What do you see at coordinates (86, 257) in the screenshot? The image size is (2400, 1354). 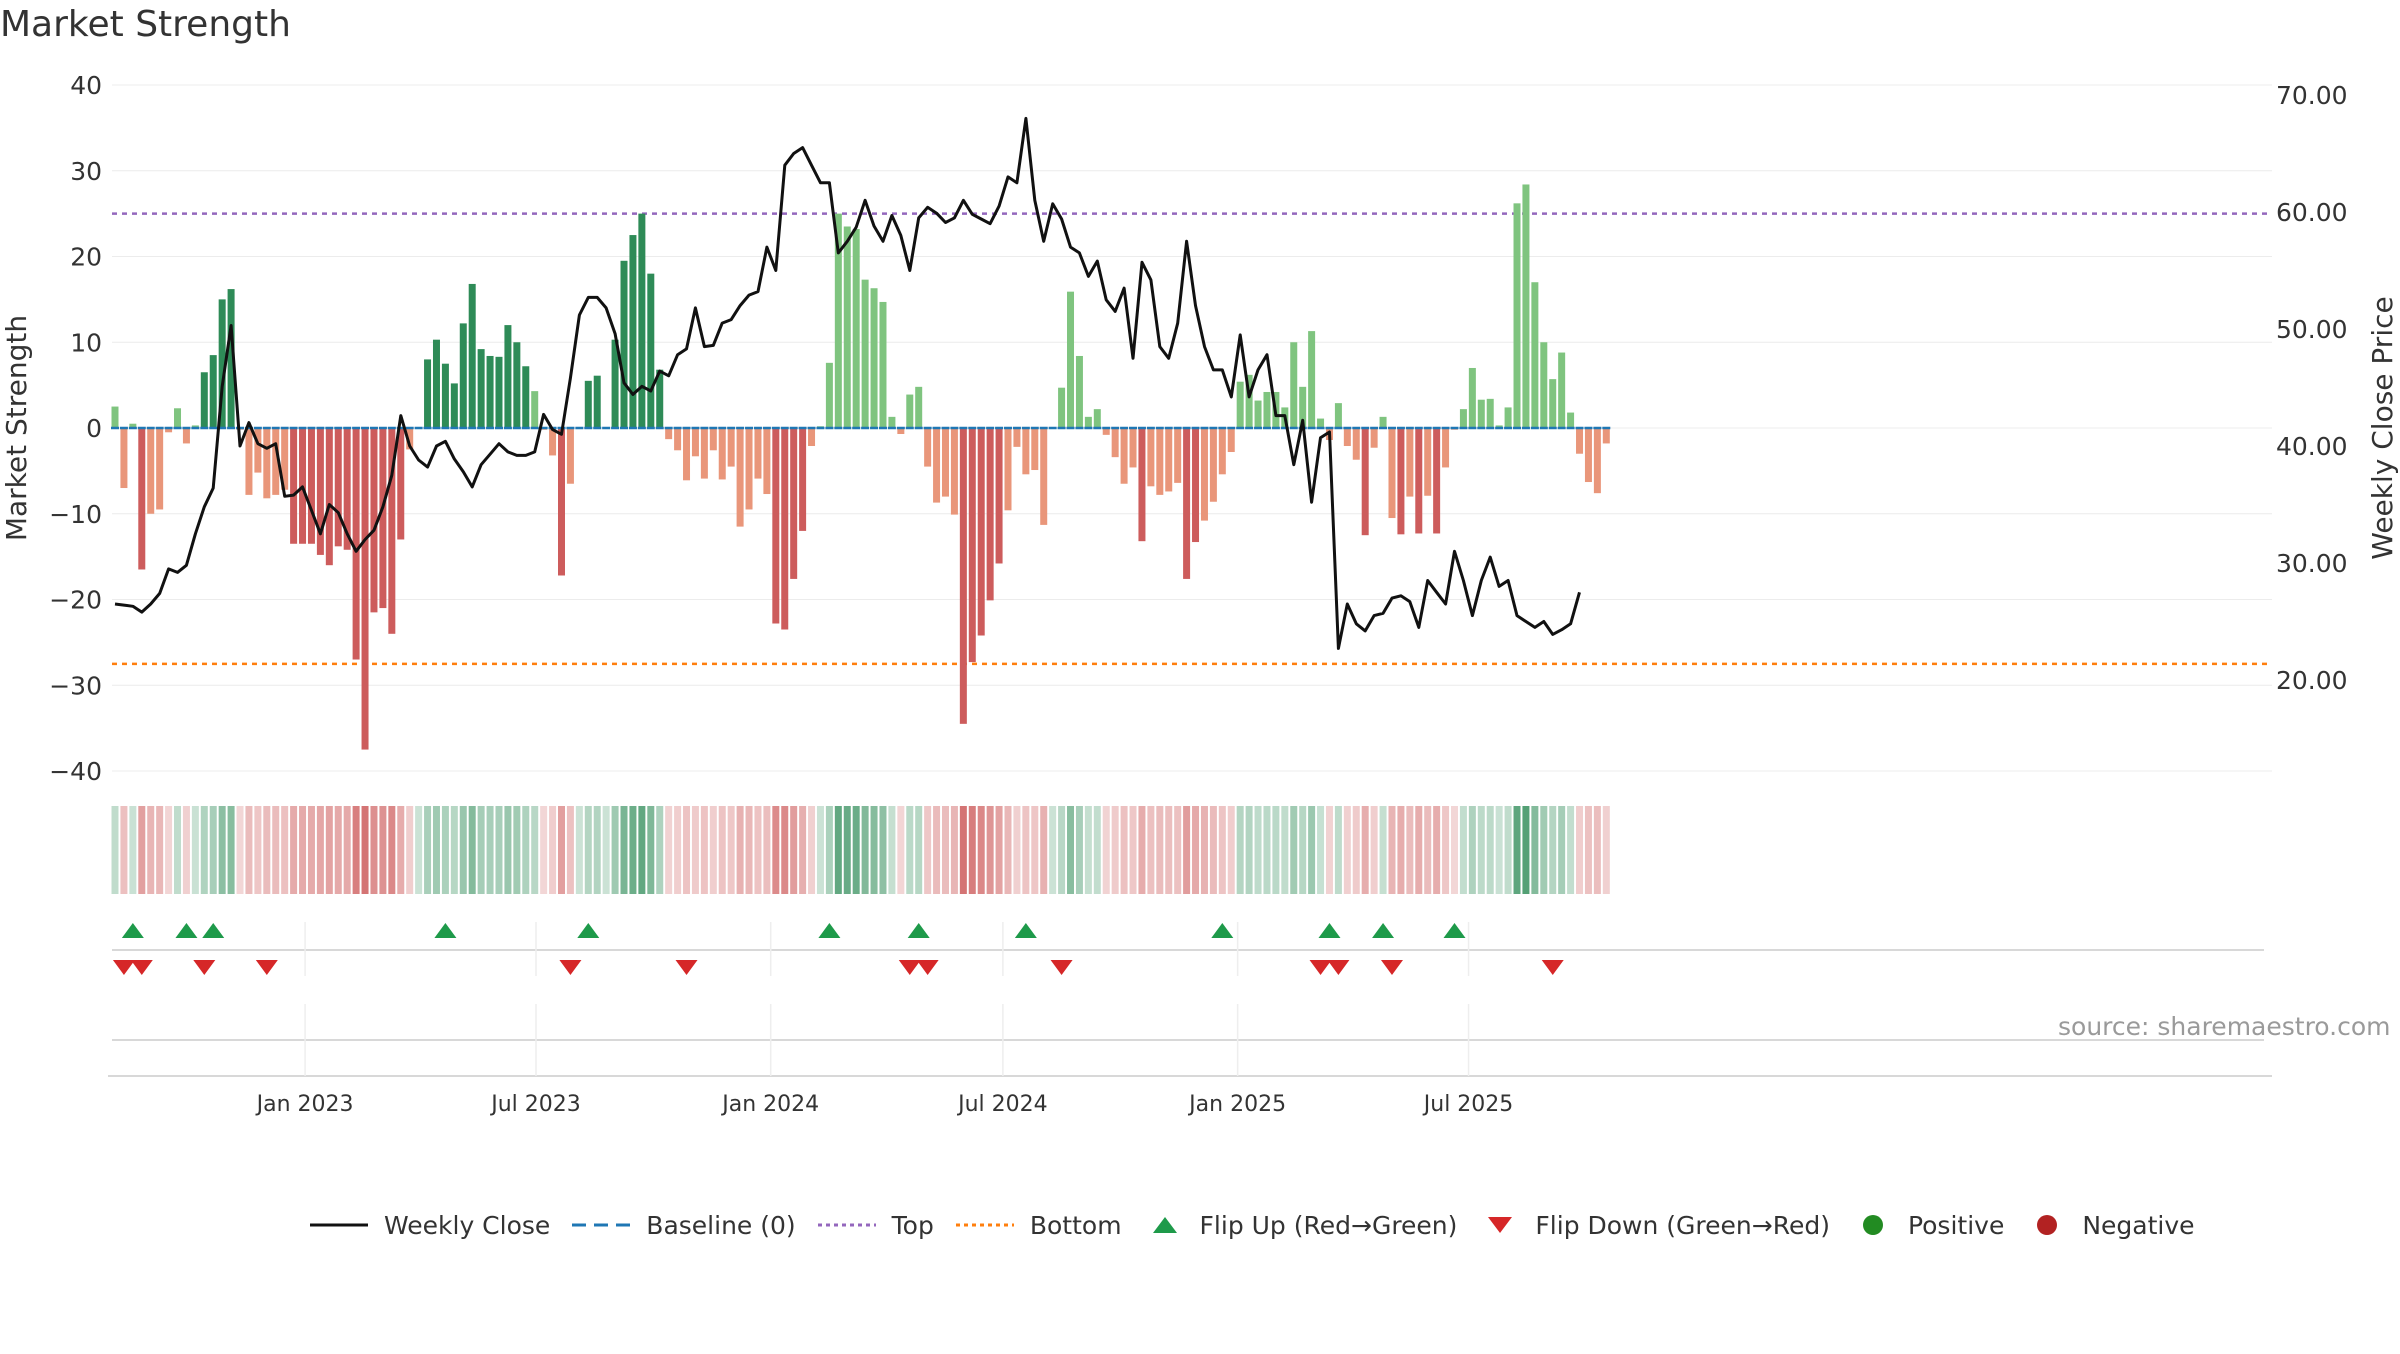 I see `y-tick-label: 20` at bounding box center [86, 257].